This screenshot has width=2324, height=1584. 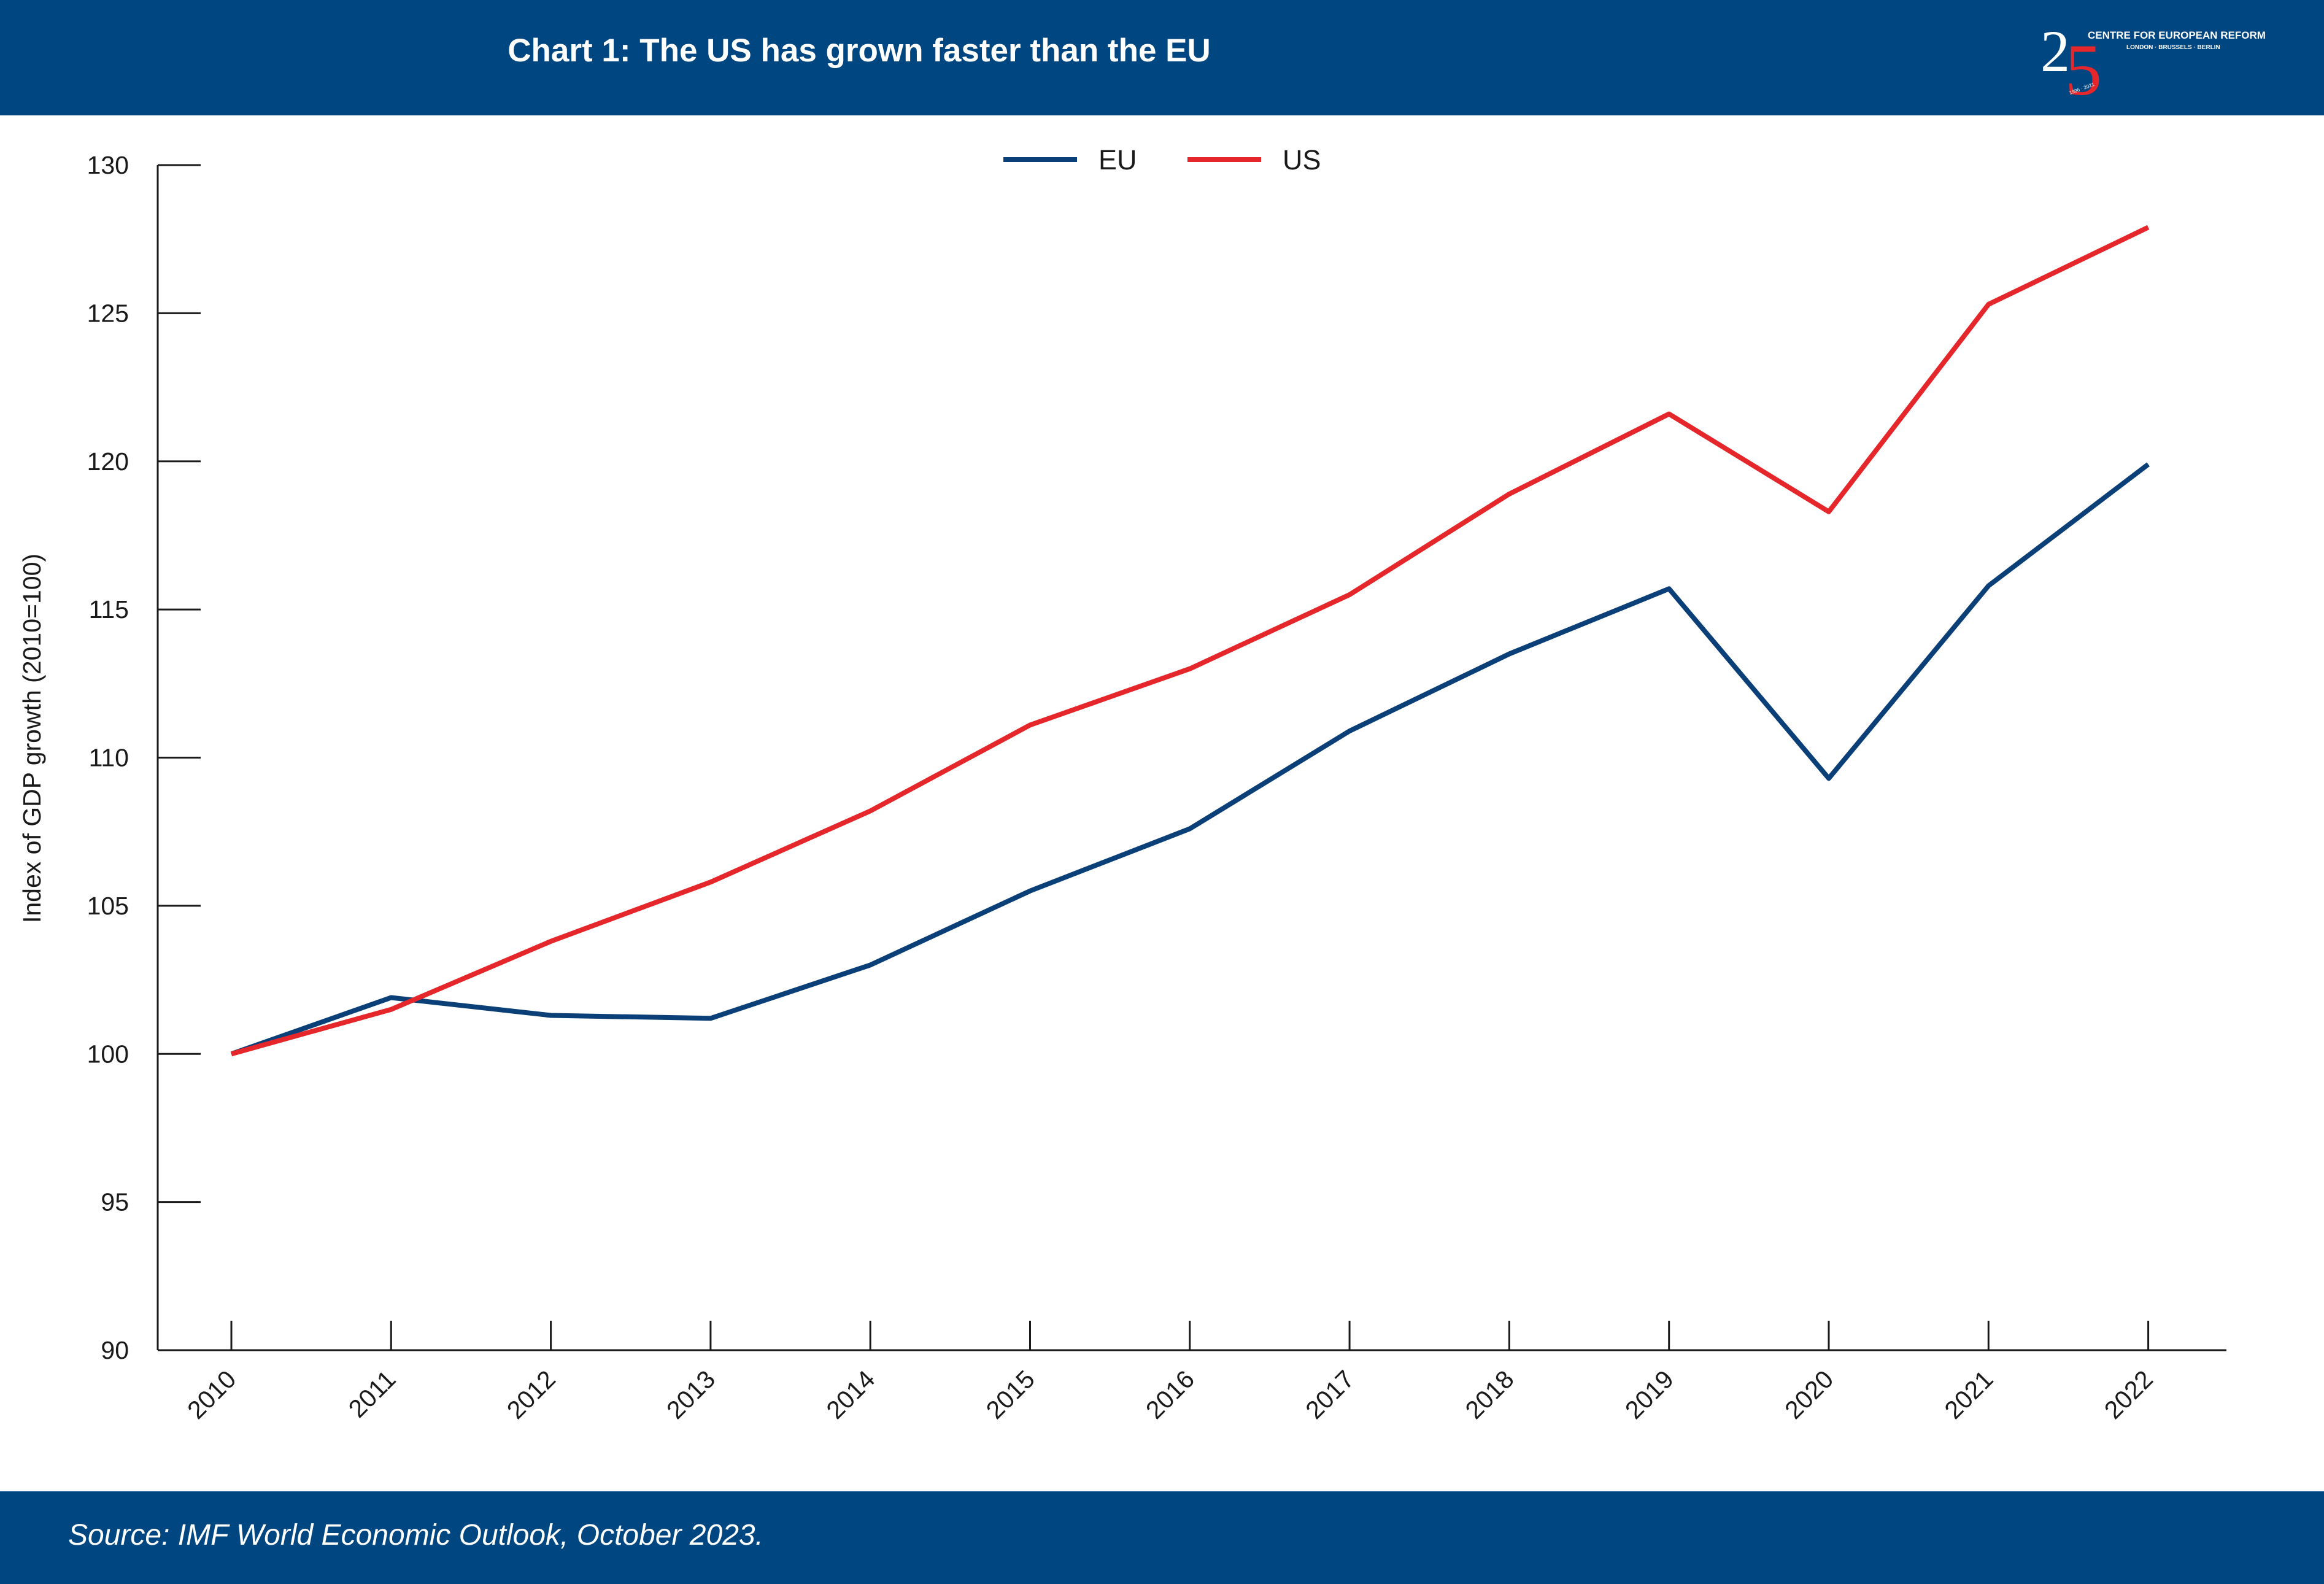 What do you see at coordinates (1649, 1394) in the screenshot?
I see `x-tick-label: 2019` at bounding box center [1649, 1394].